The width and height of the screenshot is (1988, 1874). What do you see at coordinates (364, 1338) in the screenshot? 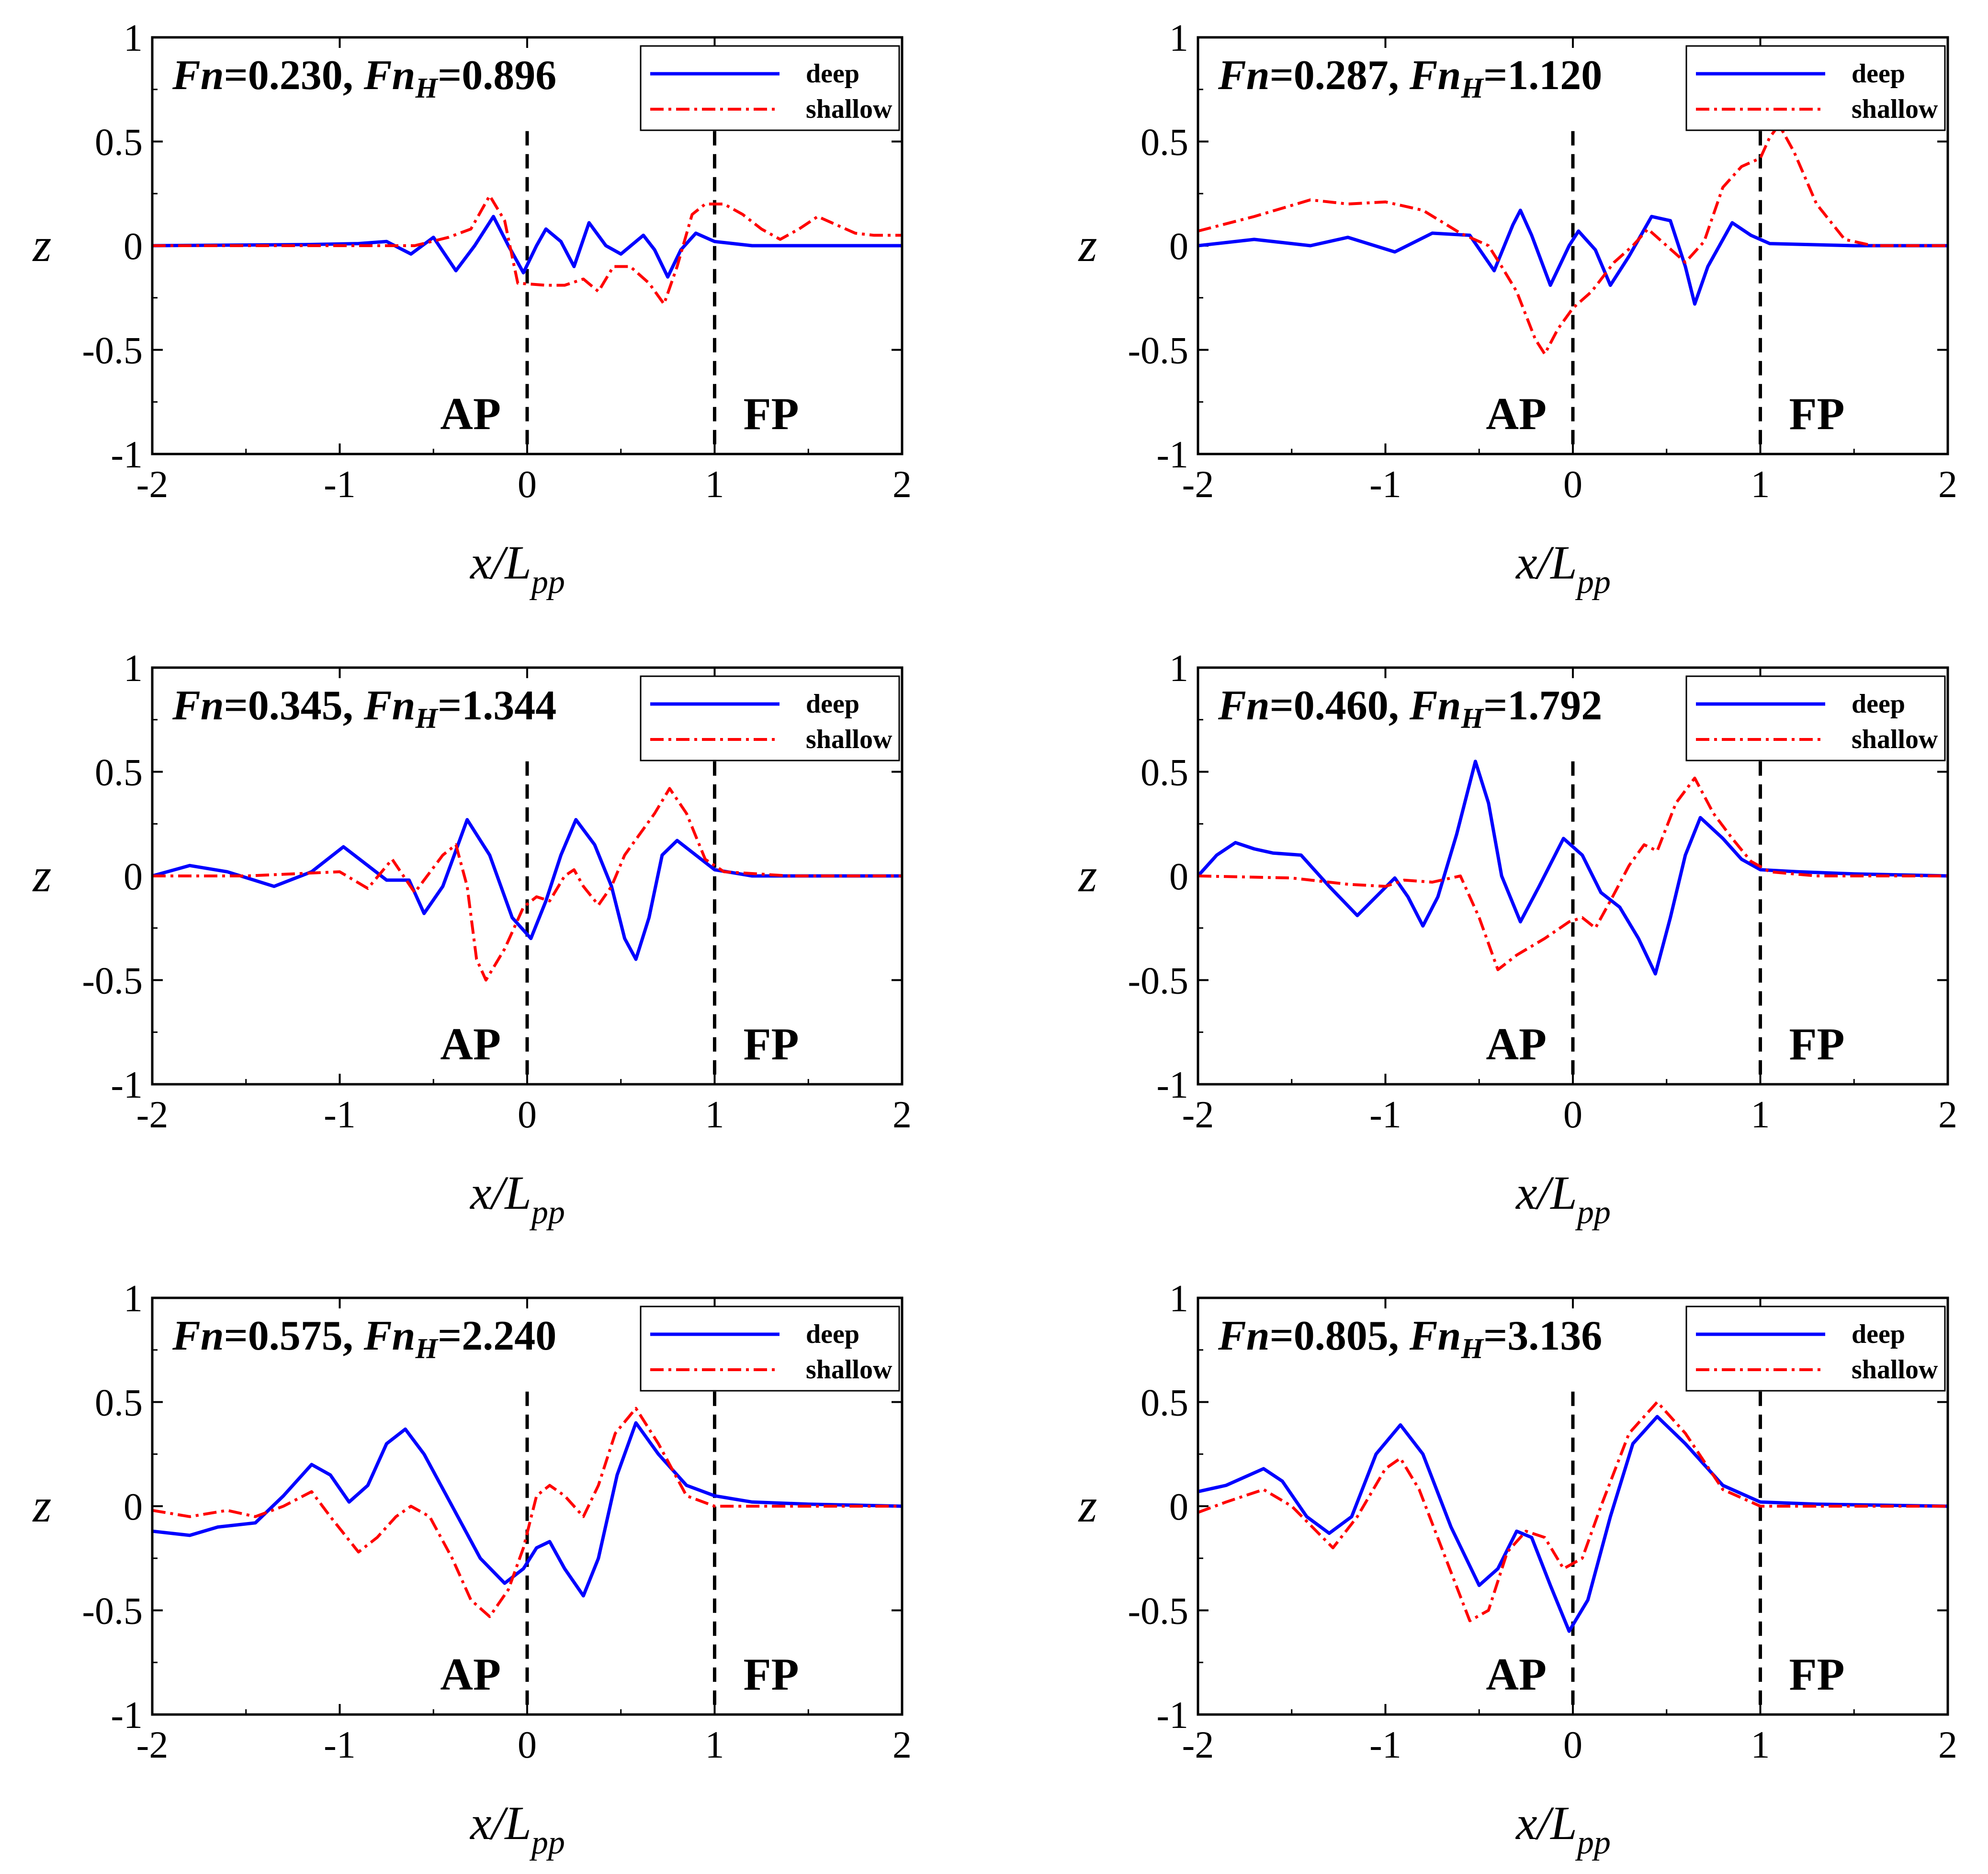
I see `panel-title: Fn=0.575, FnH=2.240` at bounding box center [364, 1338].